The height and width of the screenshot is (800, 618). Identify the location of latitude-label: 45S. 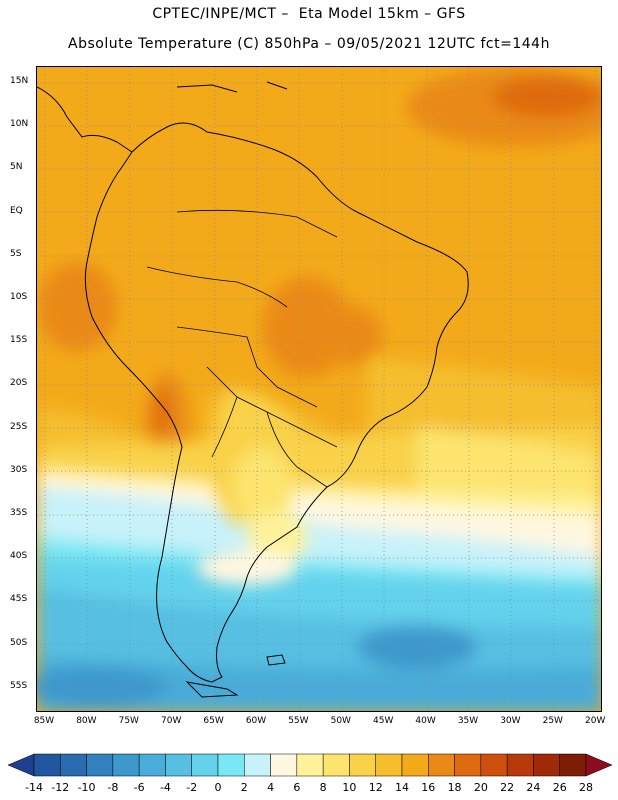
(19, 599).